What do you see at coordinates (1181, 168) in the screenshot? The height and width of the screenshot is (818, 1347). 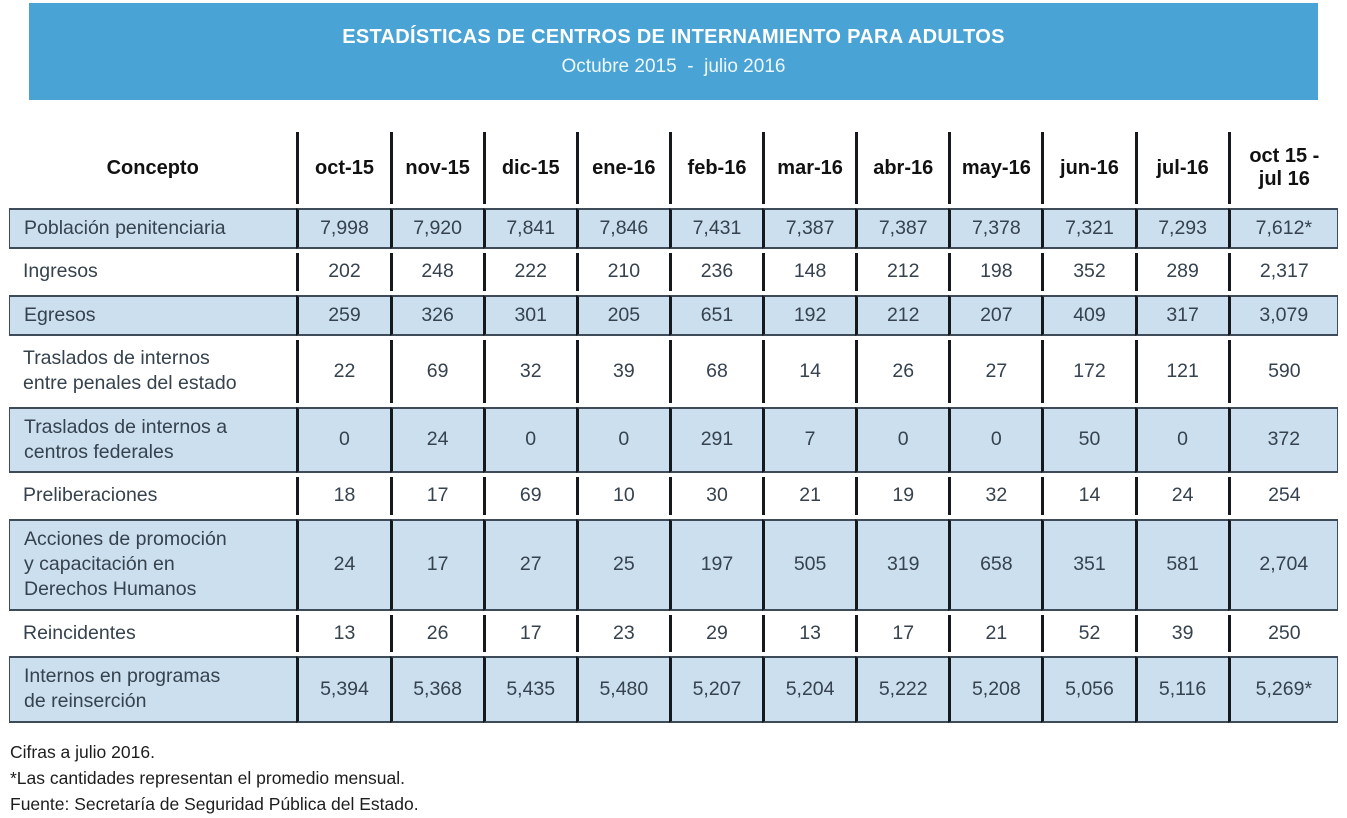 I see `column-header: jul-16` at bounding box center [1181, 168].